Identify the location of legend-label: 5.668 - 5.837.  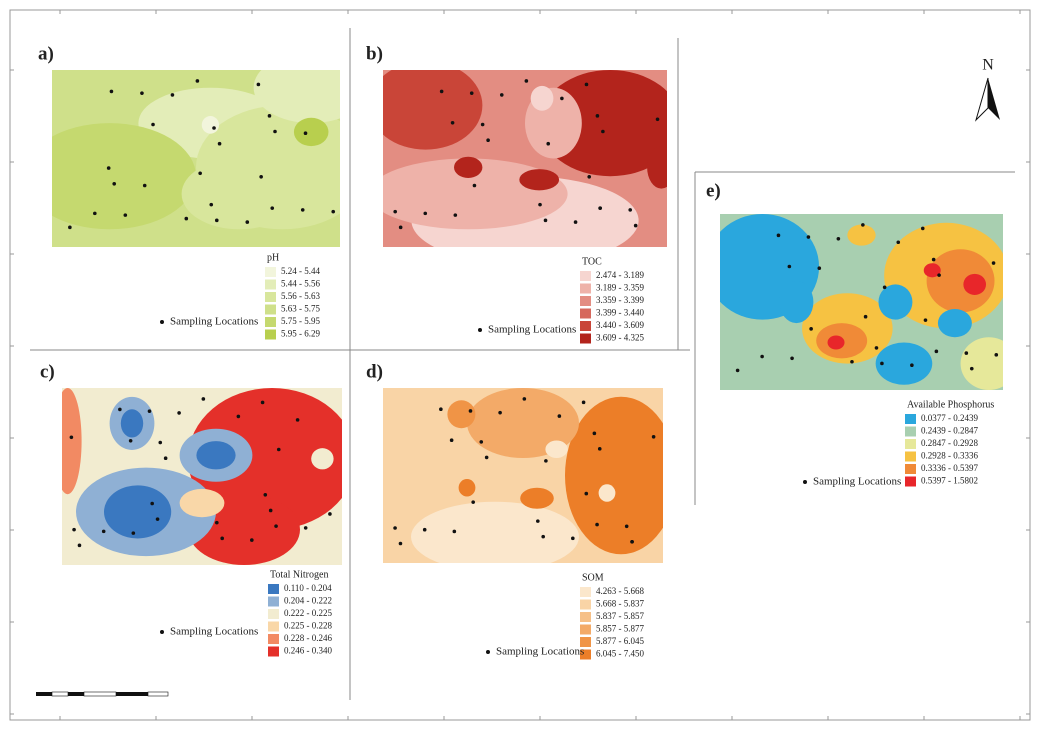
(620, 604).